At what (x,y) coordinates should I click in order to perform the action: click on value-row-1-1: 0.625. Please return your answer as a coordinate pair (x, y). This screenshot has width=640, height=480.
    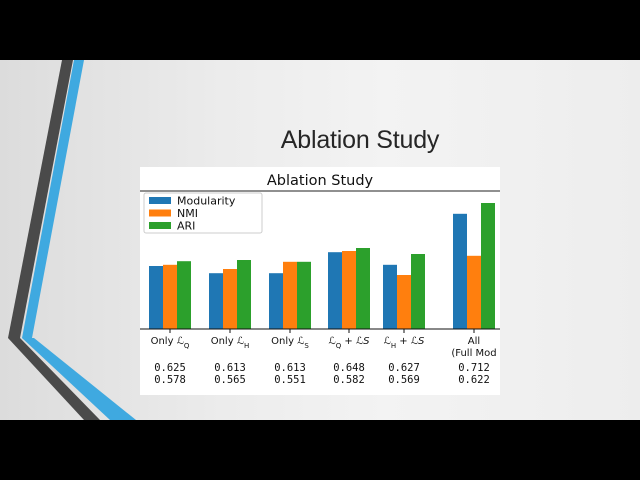
    Looking at the image, I should click on (170, 368).